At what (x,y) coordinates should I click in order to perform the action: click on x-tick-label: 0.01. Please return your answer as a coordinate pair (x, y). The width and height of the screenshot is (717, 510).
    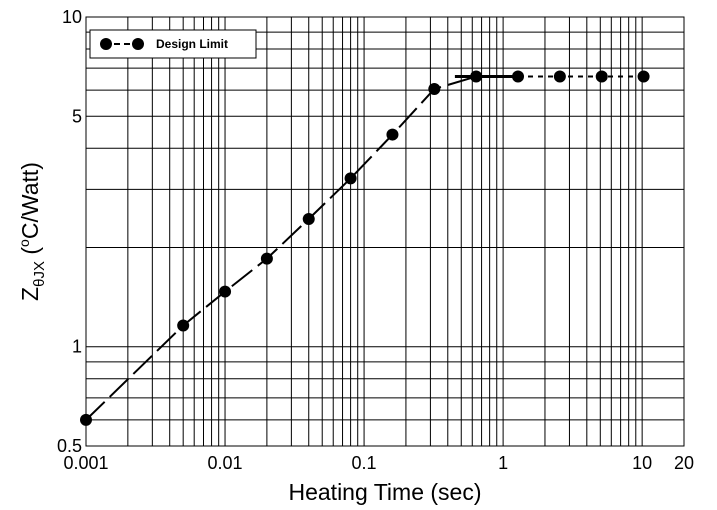
    Looking at the image, I should click on (225, 463).